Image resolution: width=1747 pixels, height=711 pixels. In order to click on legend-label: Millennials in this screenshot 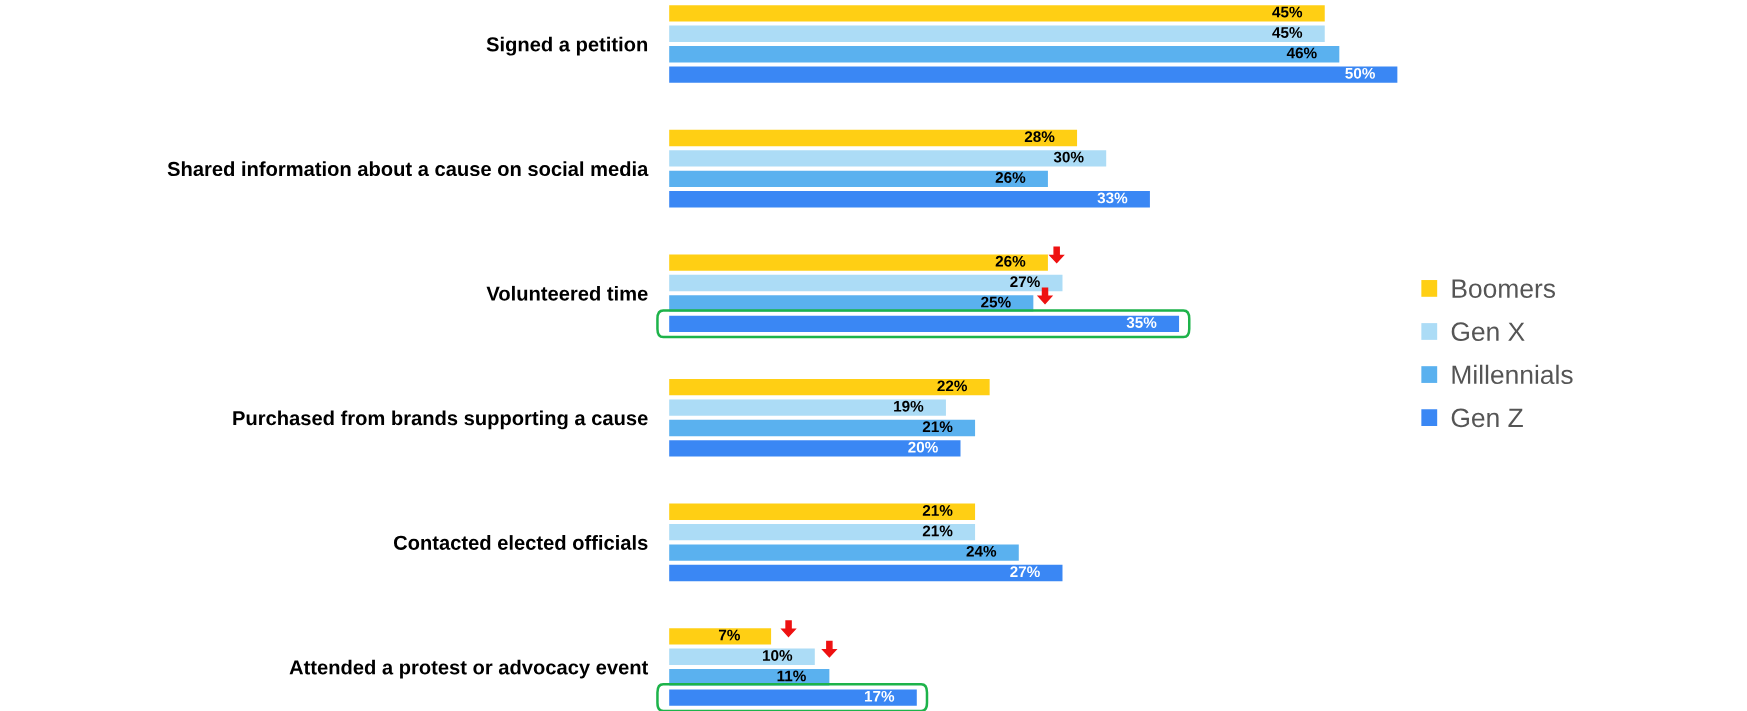, I will do `click(1512, 374)`.